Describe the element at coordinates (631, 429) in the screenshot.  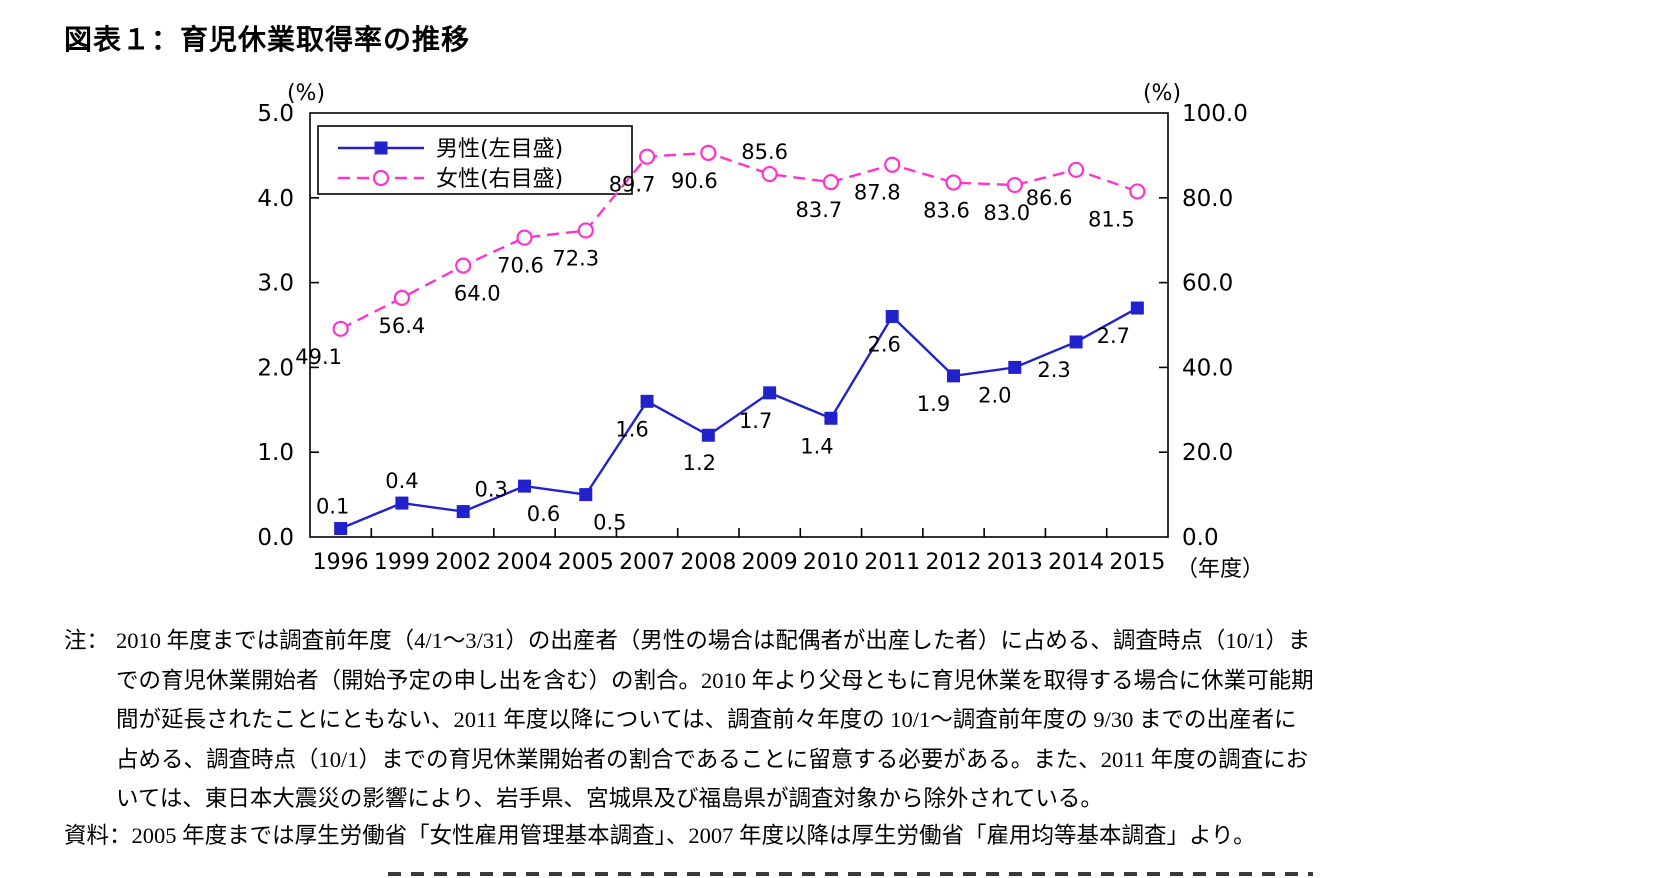
I see `data-point-label: 1.6` at that location.